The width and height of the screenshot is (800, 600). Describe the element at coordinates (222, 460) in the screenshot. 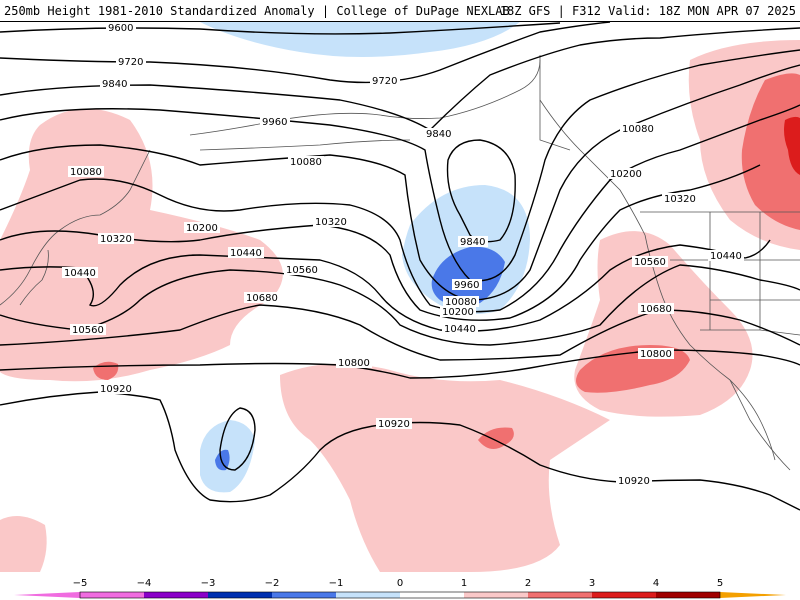

I see `anomaly-strong-negative-southwest` at that location.